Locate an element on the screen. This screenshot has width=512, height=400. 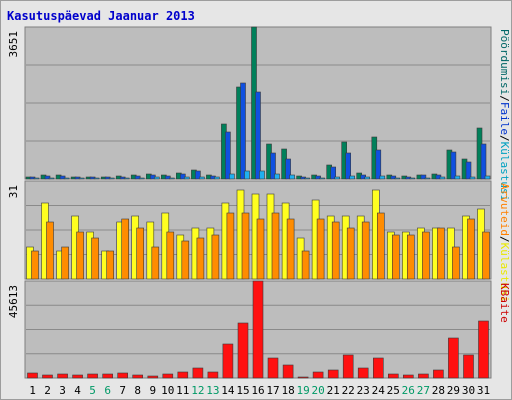
legend-entry: / is located at coordinates (504, 98).